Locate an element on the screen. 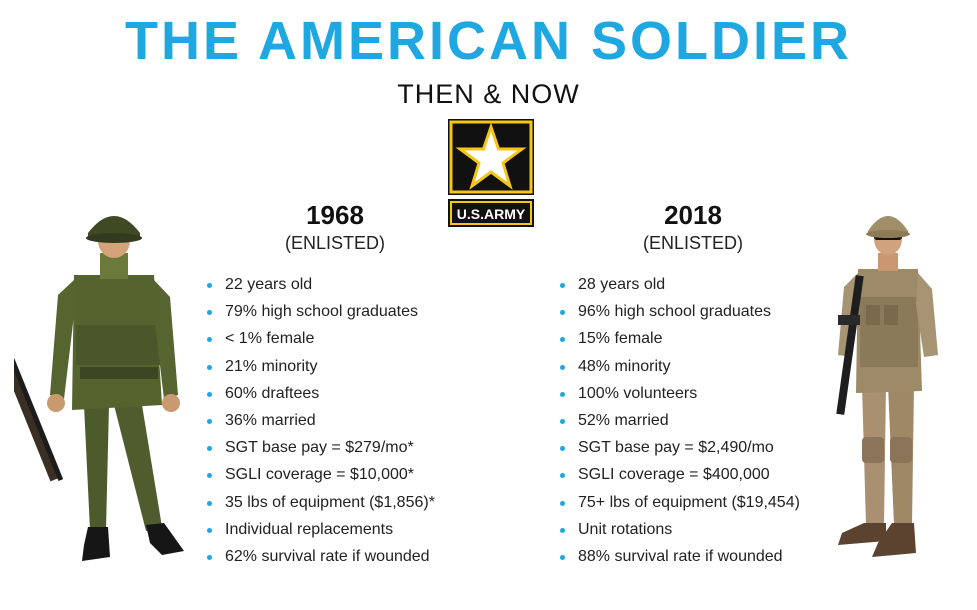  list-item: 21% minority is located at coordinates (320, 366).